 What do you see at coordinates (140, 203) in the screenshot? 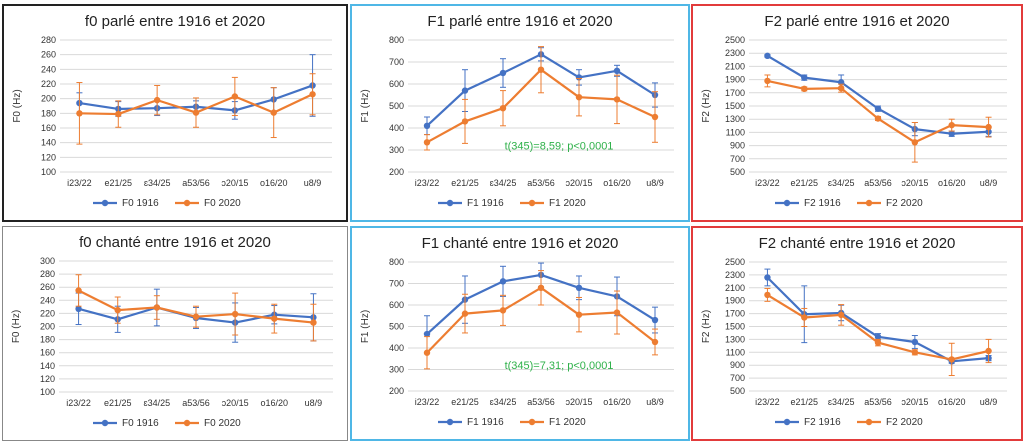
I see `legend-label: F0 1916` at bounding box center [140, 203].